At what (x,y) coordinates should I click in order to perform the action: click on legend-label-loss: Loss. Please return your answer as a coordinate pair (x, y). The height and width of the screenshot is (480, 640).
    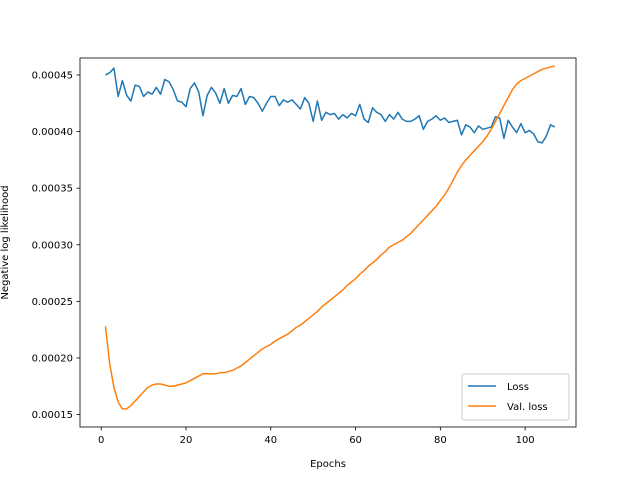
    Looking at the image, I should click on (518, 387).